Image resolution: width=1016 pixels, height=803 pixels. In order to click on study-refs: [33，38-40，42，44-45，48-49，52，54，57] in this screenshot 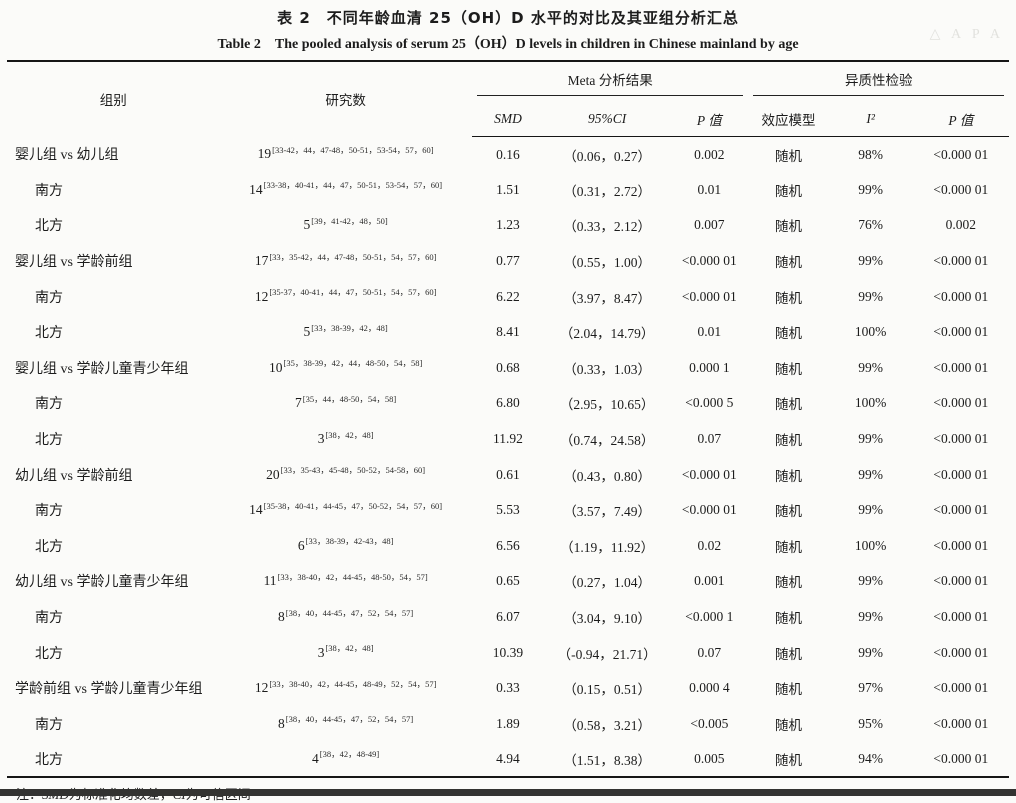, I will do `click(353, 683)`.